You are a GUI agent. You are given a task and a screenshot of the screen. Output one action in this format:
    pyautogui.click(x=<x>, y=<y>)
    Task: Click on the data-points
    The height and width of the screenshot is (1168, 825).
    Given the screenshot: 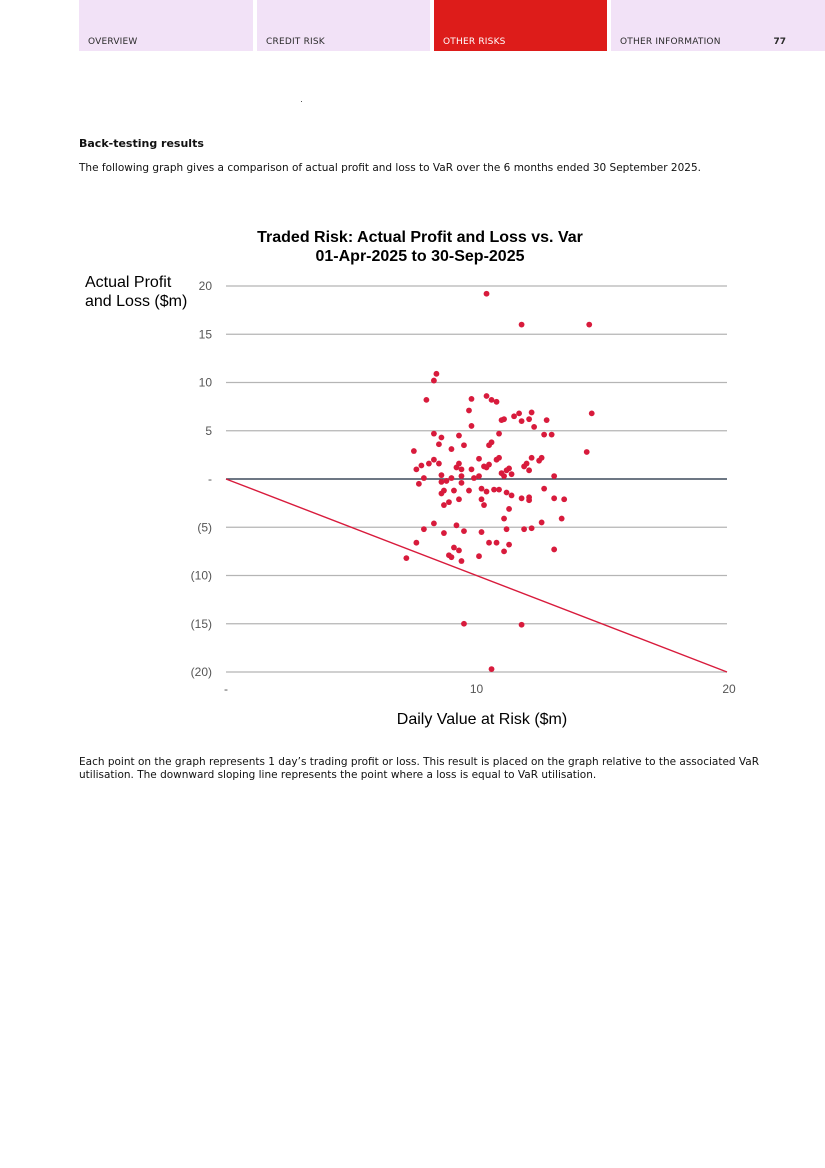 What is the action you would take?
    pyautogui.click(x=499, y=481)
    